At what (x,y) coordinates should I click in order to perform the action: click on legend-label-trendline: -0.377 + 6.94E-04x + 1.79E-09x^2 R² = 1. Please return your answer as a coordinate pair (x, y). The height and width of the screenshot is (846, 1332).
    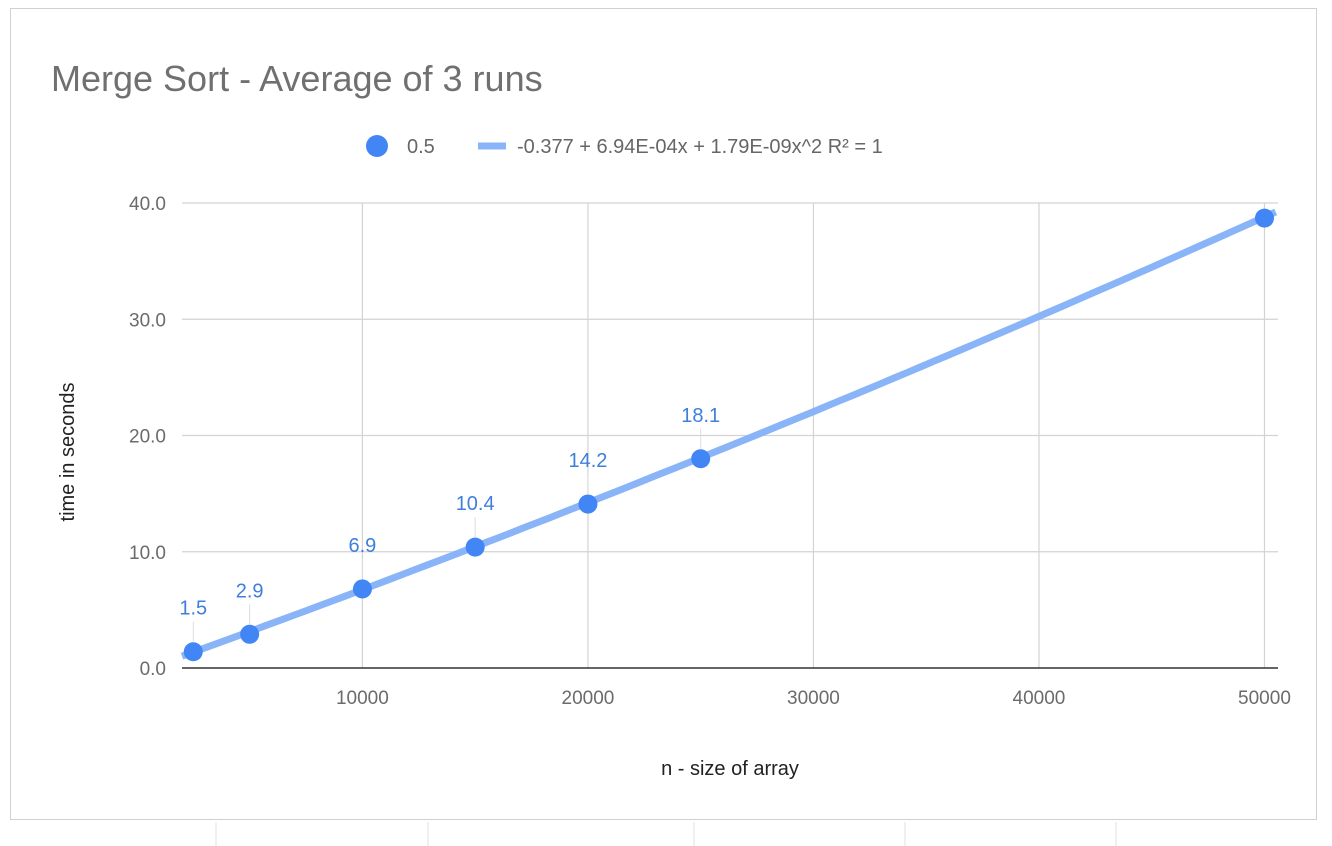
    Looking at the image, I should click on (700, 147).